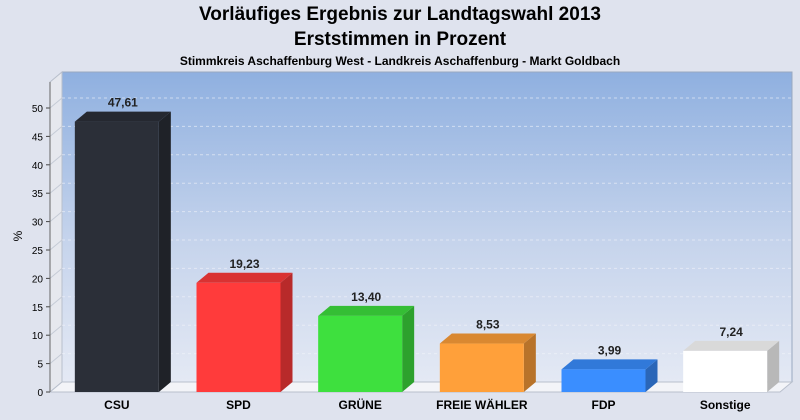  I want to click on bar-fdp, so click(609, 375).